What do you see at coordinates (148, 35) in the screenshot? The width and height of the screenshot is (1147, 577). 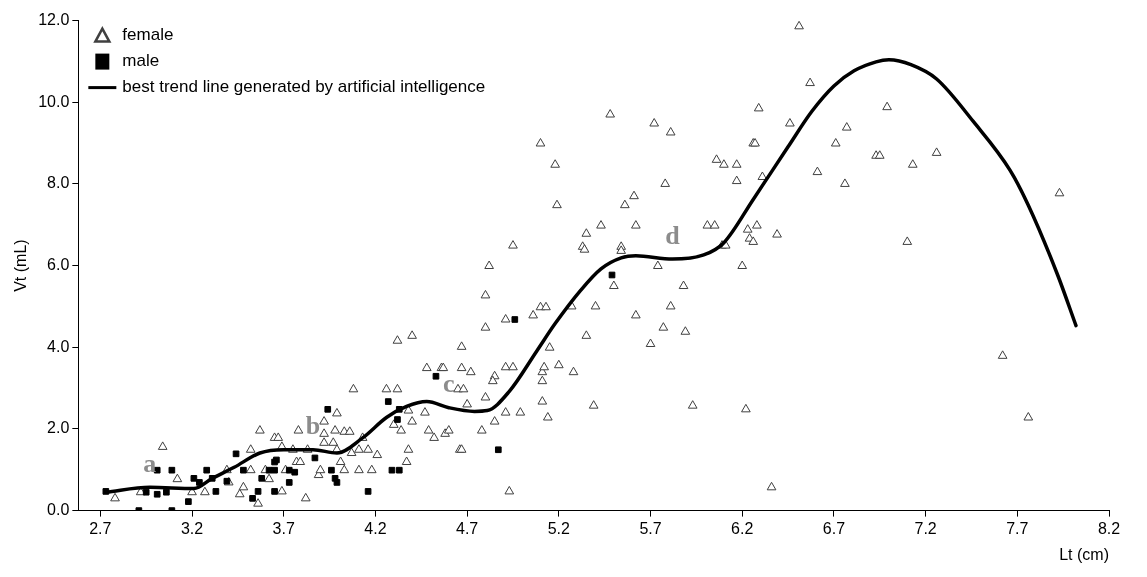 I see `legend-label: female` at bounding box center [148, 35].